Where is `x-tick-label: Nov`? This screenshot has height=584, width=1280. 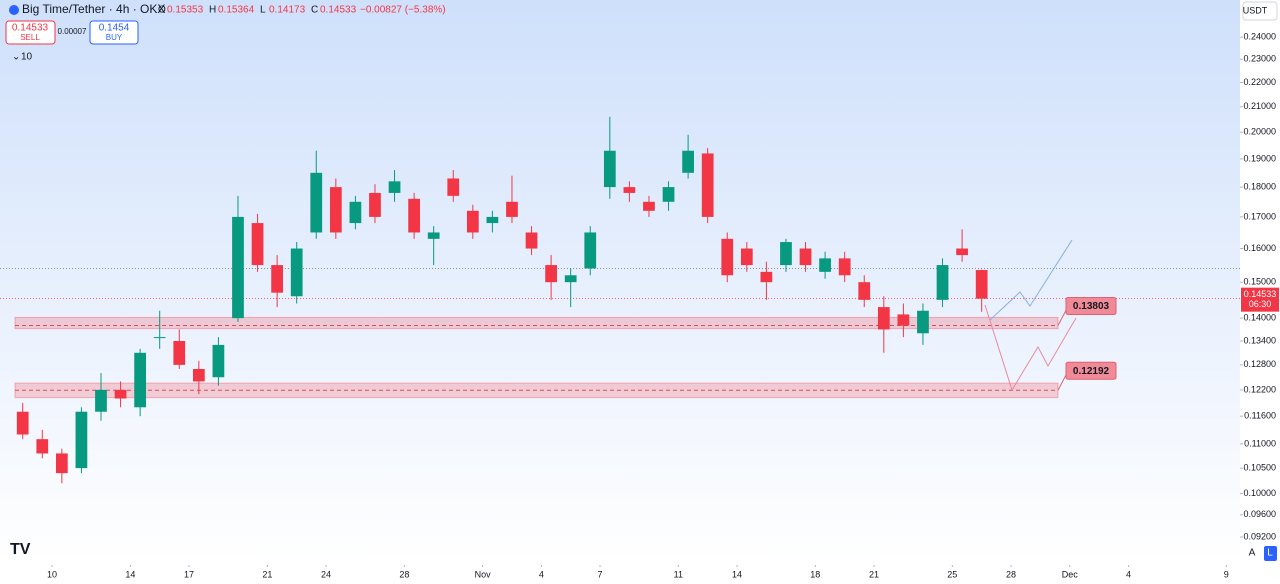
x-tick-label: Nov is located at coordinates (483, 574).